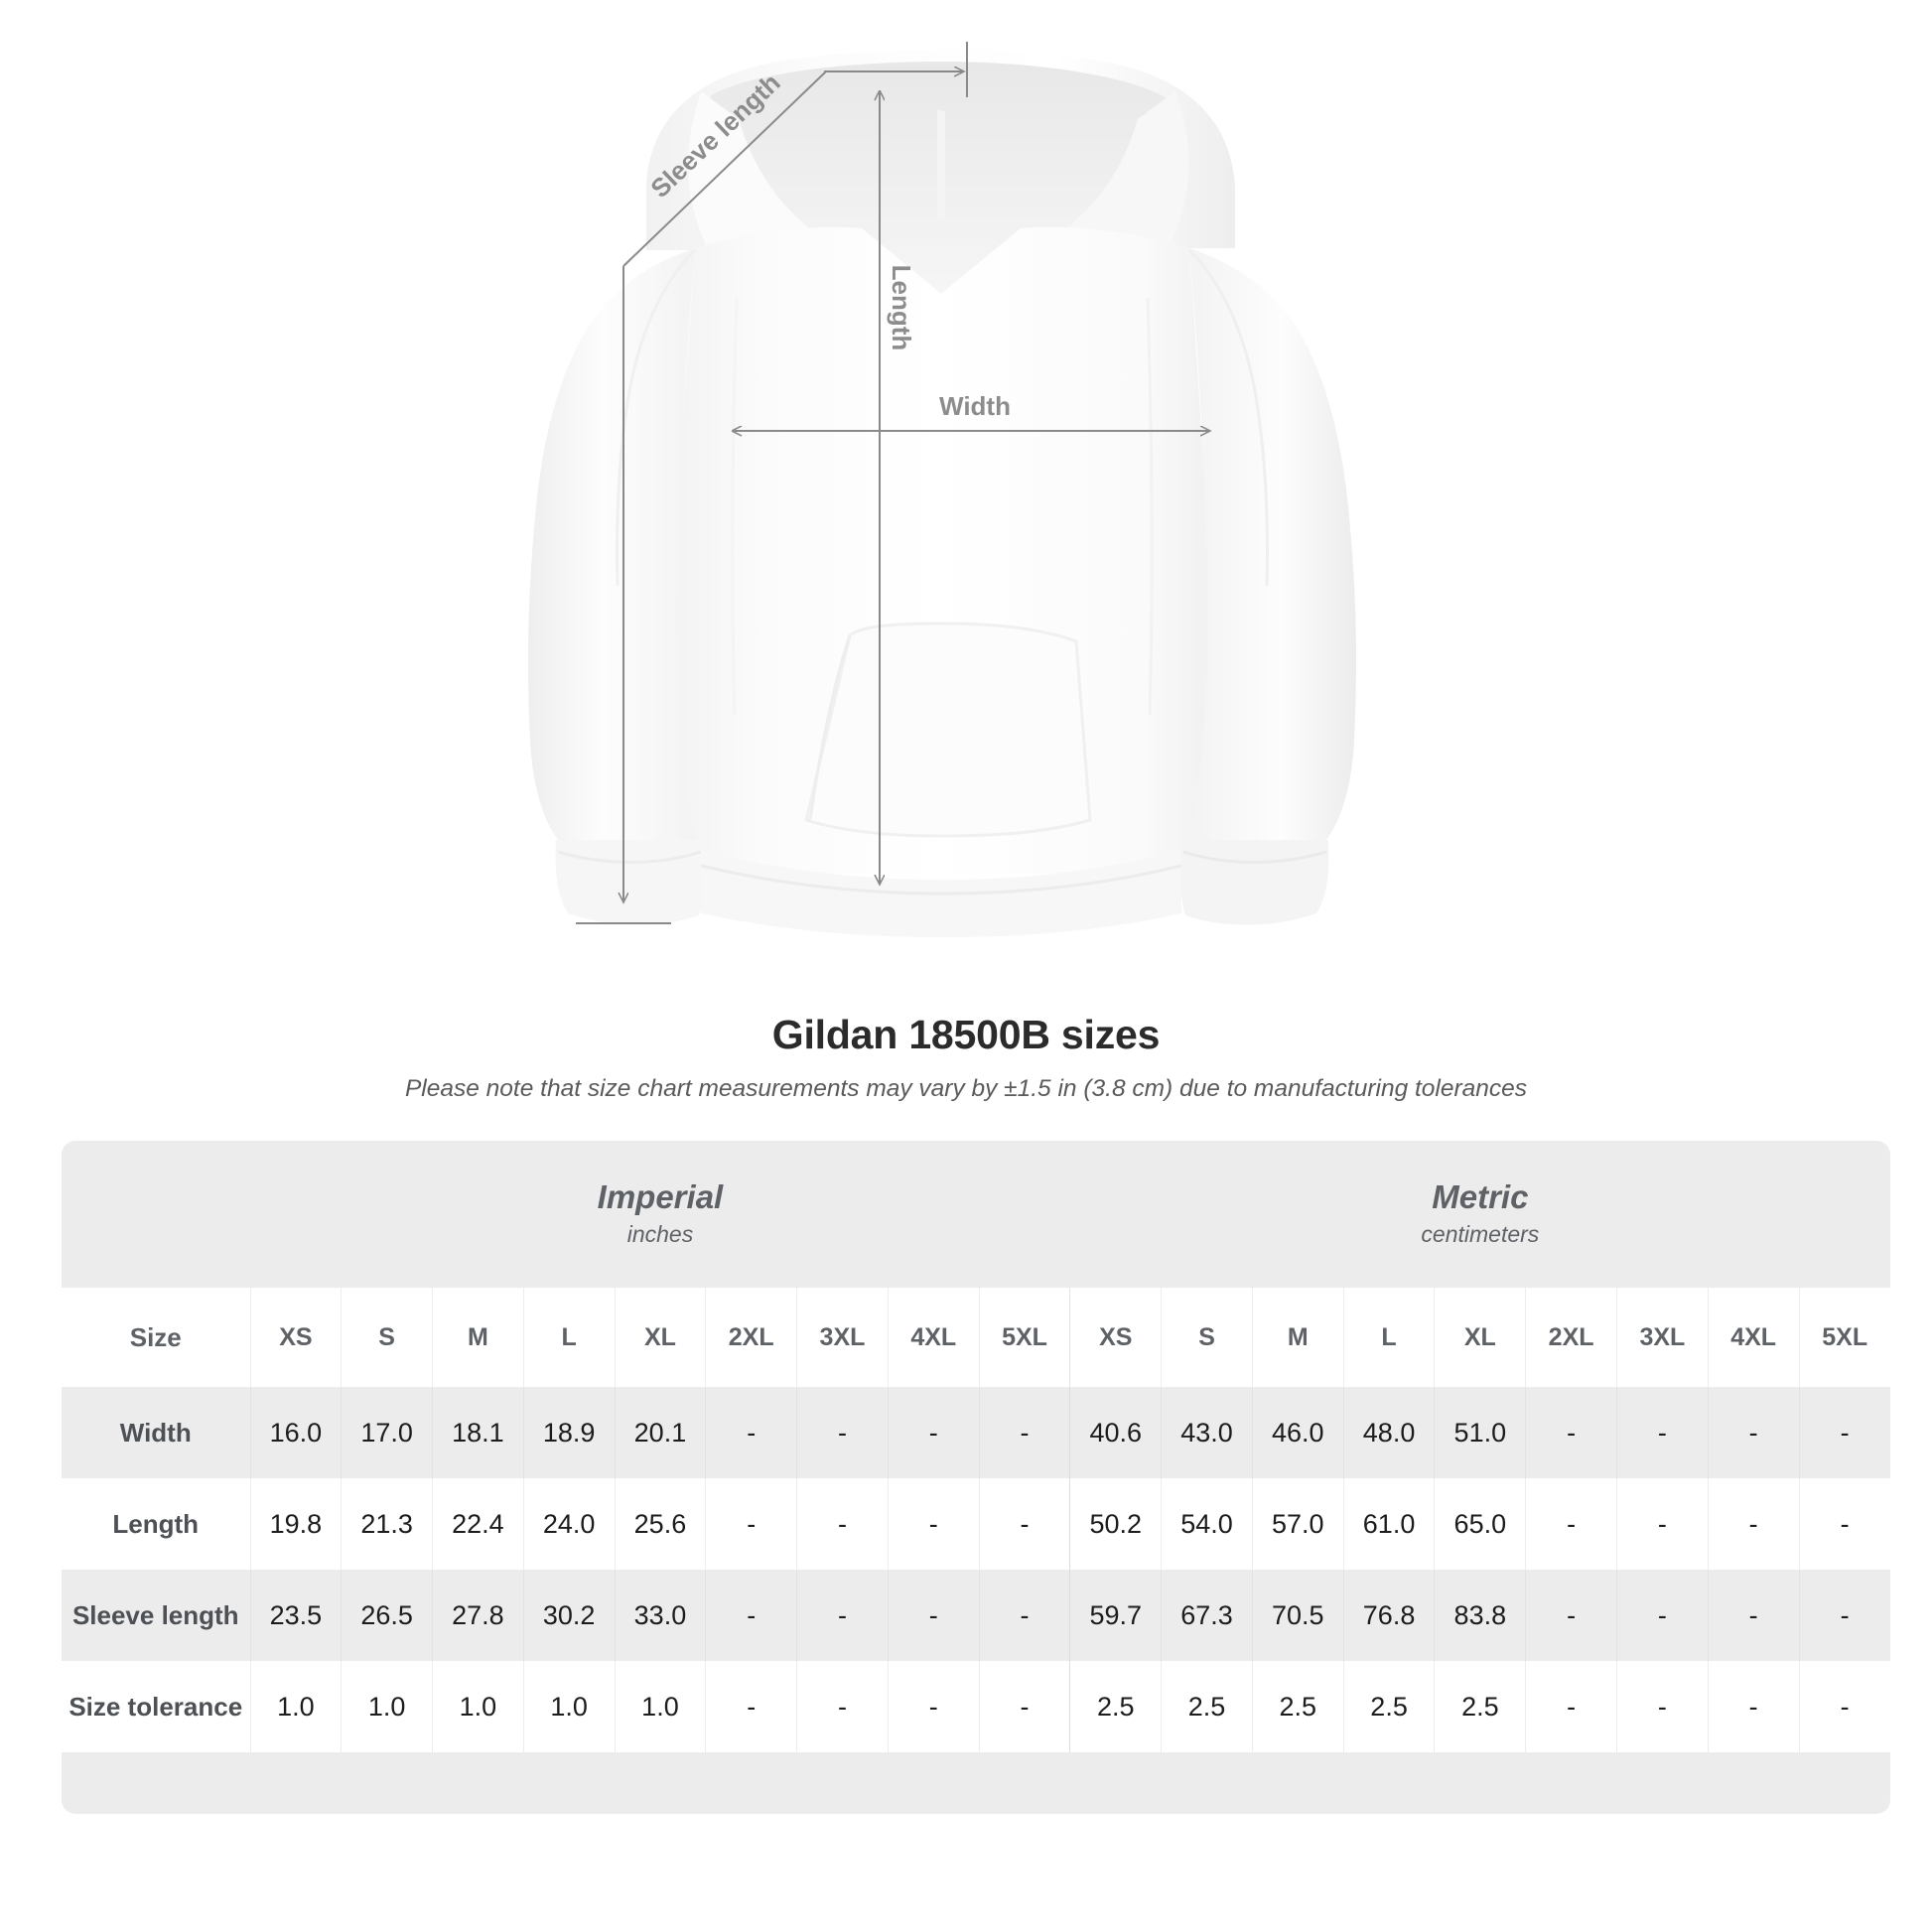  What do you see at coordinates (1480, 1525) in the screenshot?
I see `cell-metric-xl: 65.0` at bounding box center [1480, 1525].